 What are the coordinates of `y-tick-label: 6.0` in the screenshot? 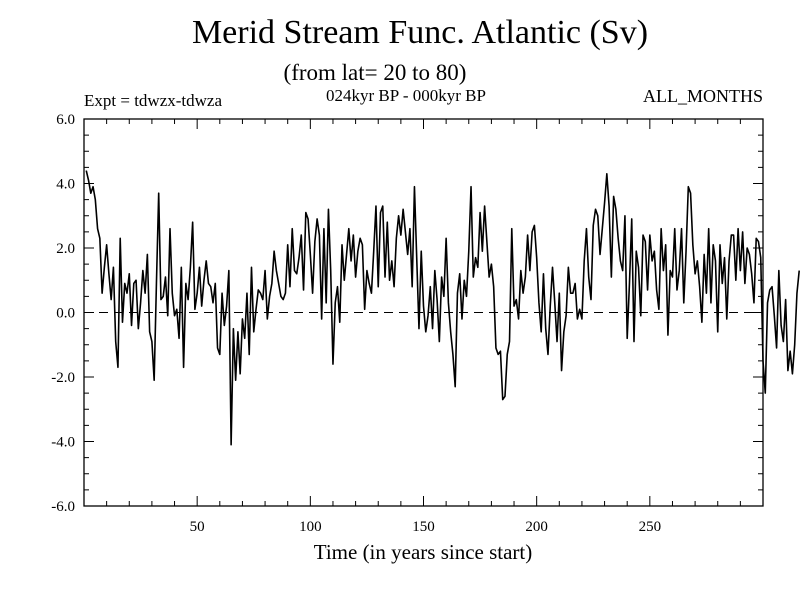 It's located at (65, 120).